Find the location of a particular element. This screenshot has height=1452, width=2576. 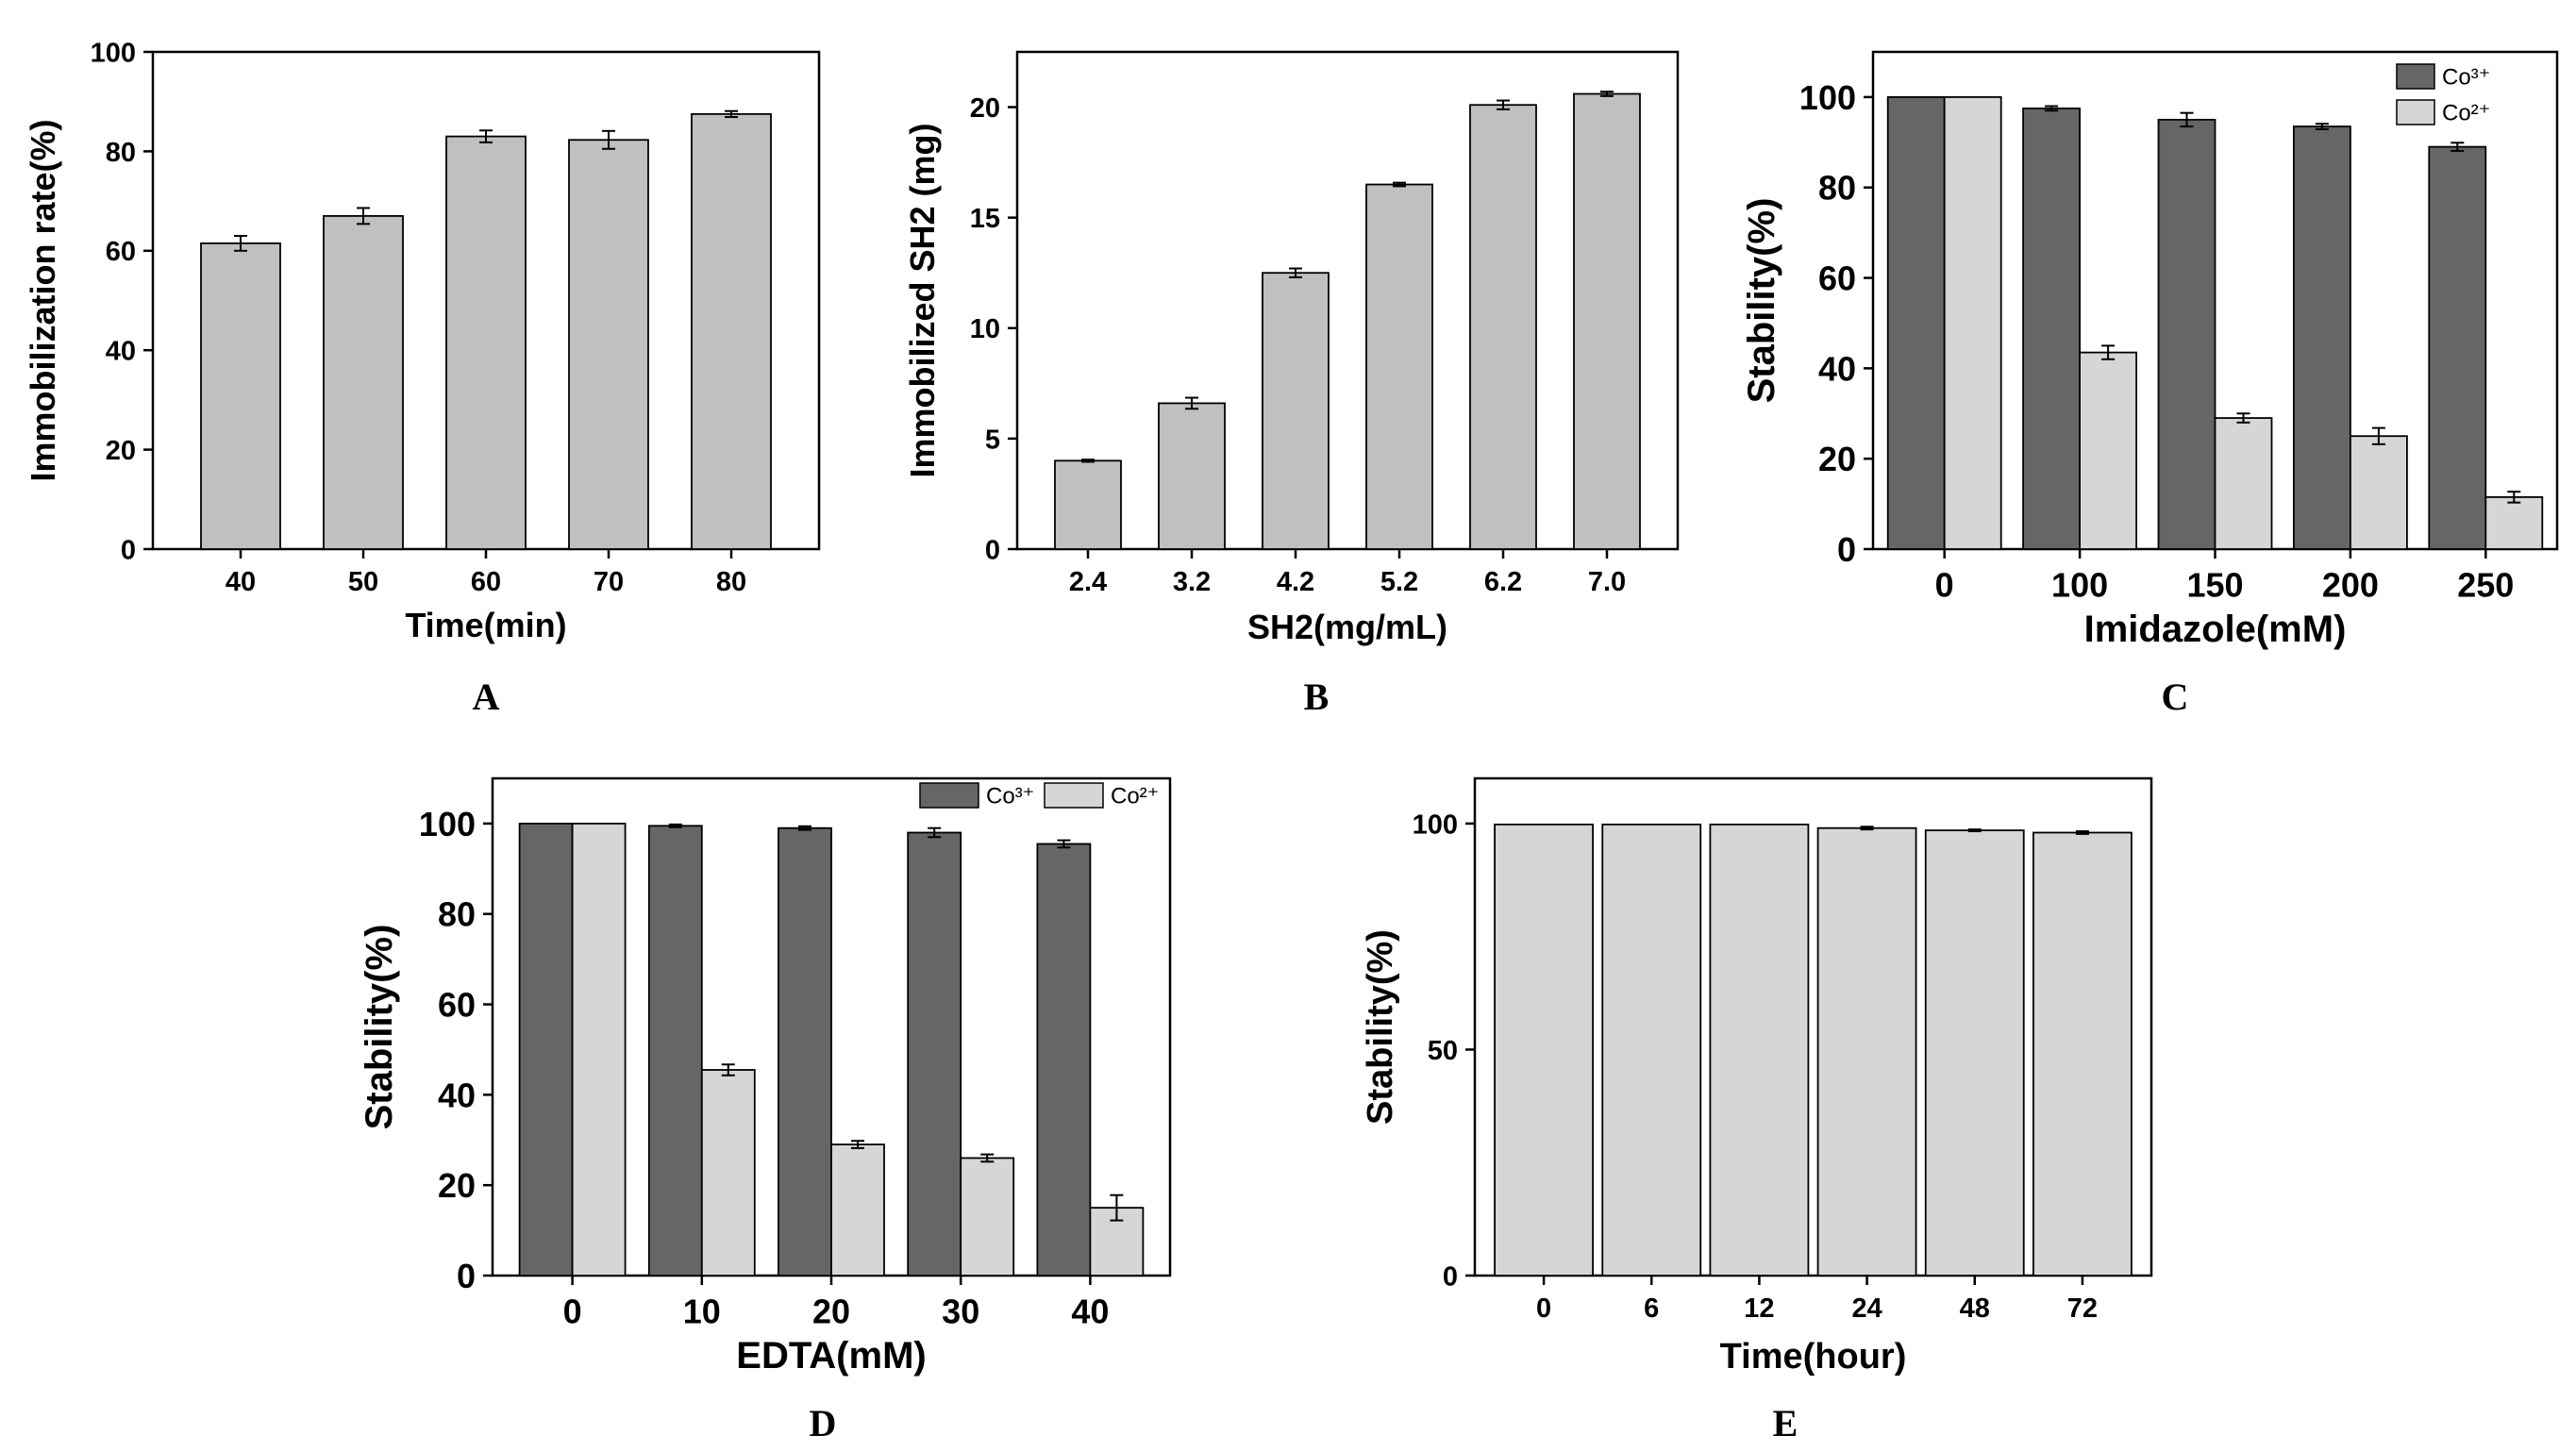

chart-c-y-tick-label: 0 is located at coordinates (1846, 549).